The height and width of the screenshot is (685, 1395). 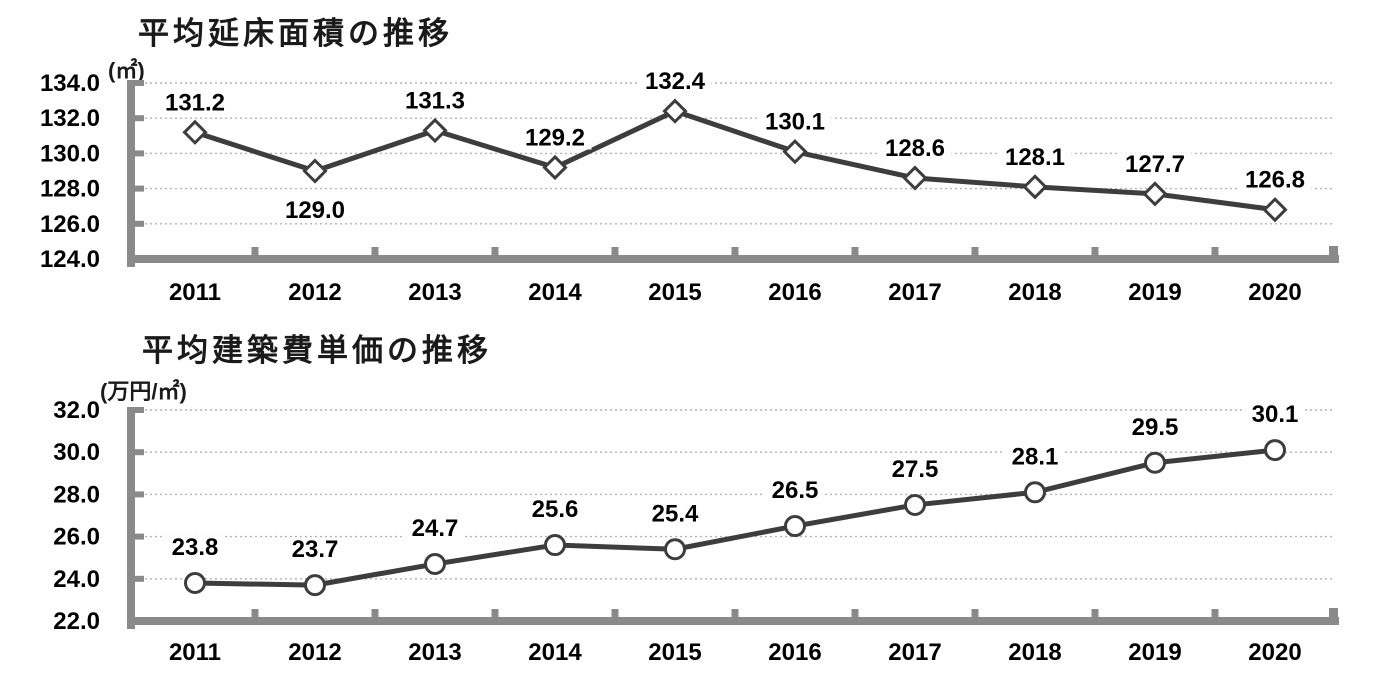 What do you see at coordinates (555, 292) in the screenshot?
I see `x-tick-label: 2014` at bounding box center [555, 292].